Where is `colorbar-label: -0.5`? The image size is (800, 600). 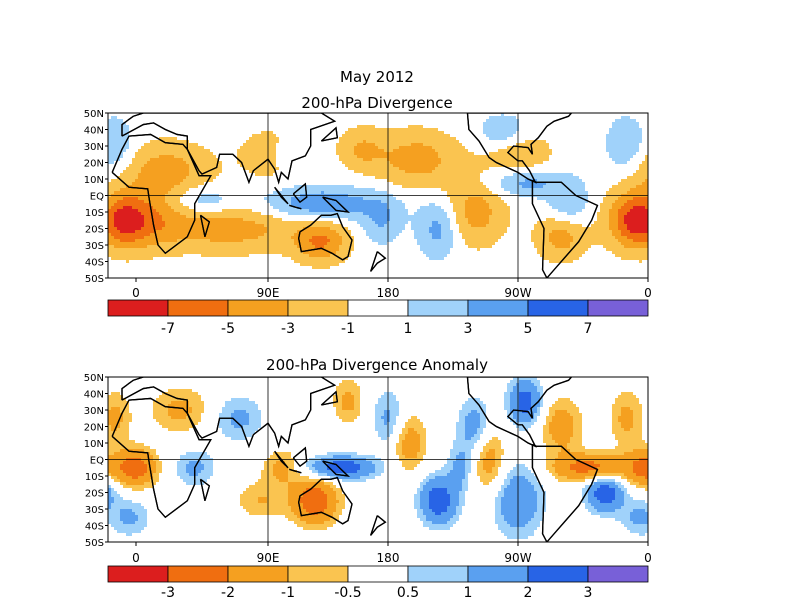
colorbar-label: -0.5 is located at coordinates (347, 592).